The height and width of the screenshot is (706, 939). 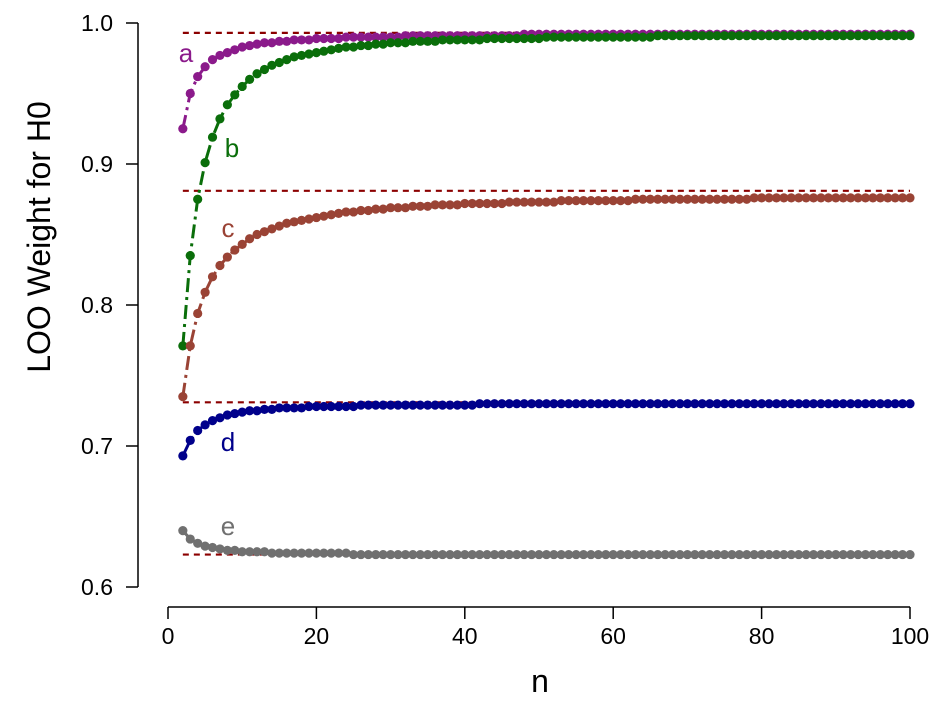 What do you see at coordinates (97, 446) in the screenshot?
I see `y-tick-label: 0.7` at bounding box center [97, 446].